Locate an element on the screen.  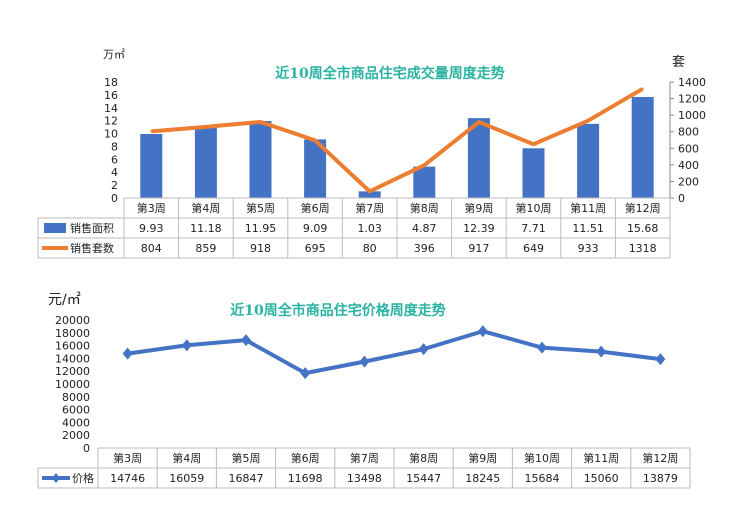
data-cell: 1.03 is located at coordinates (369, 228).